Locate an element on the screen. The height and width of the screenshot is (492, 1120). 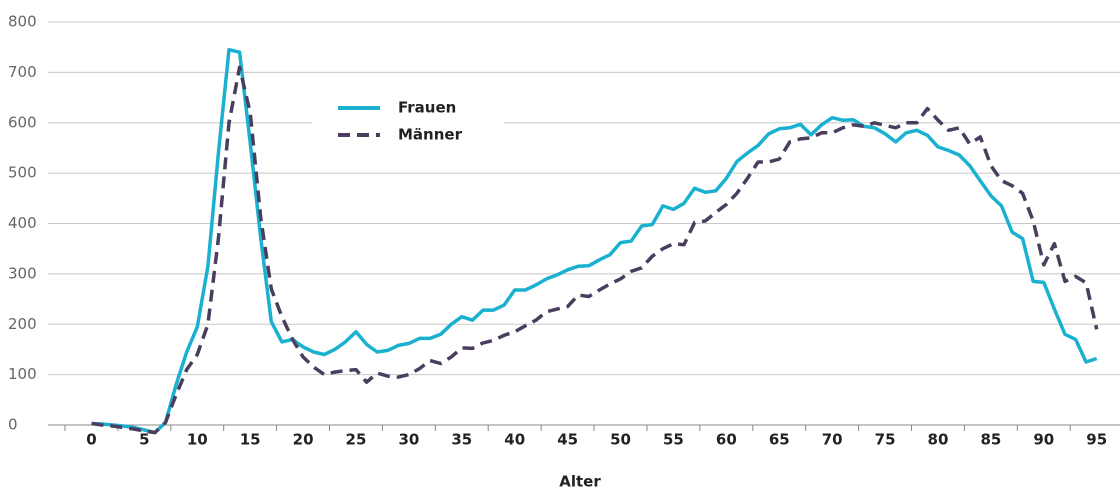
x-tick-label: 40 is located at coordinates (514, 440).